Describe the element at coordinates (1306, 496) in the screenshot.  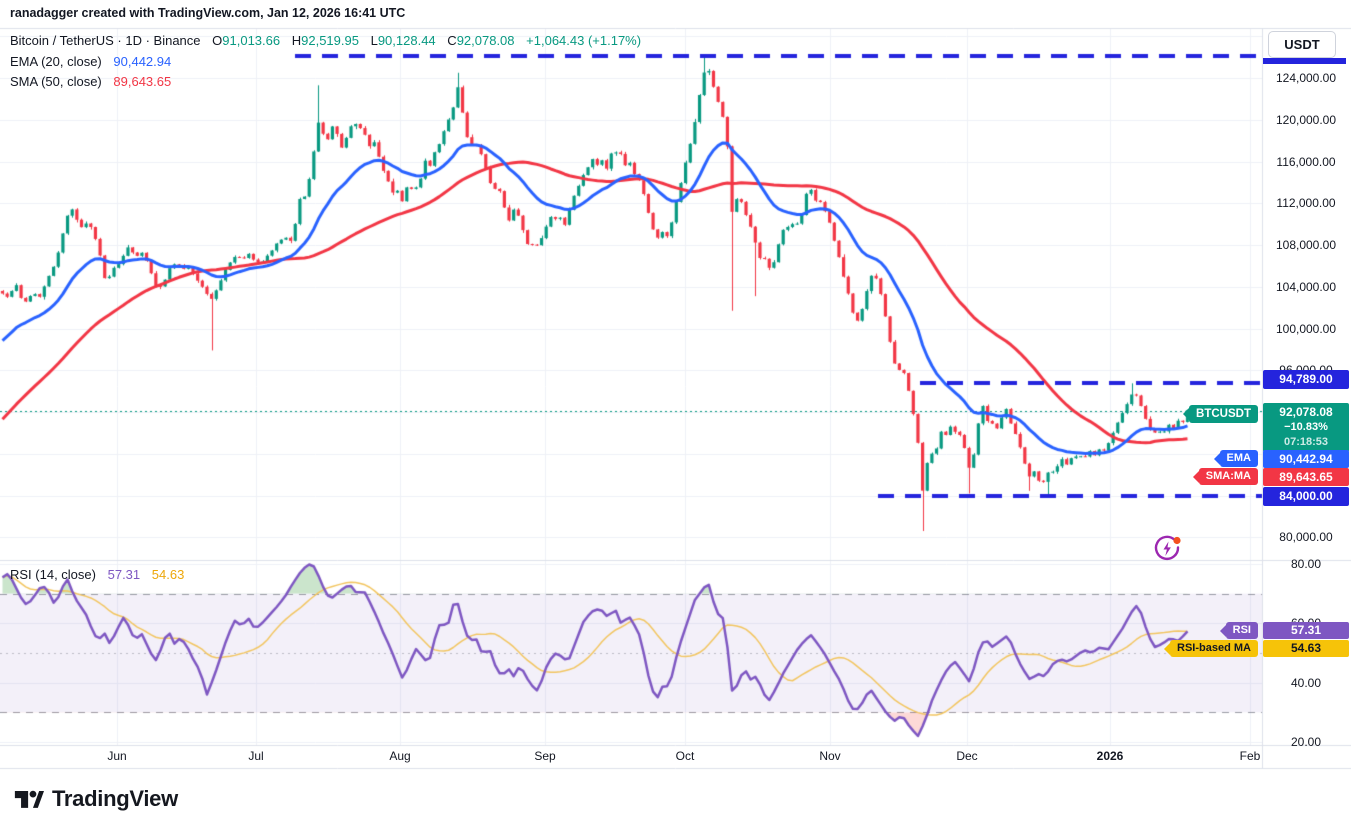
I see `support-price-badge: 84,000.00` at that location.